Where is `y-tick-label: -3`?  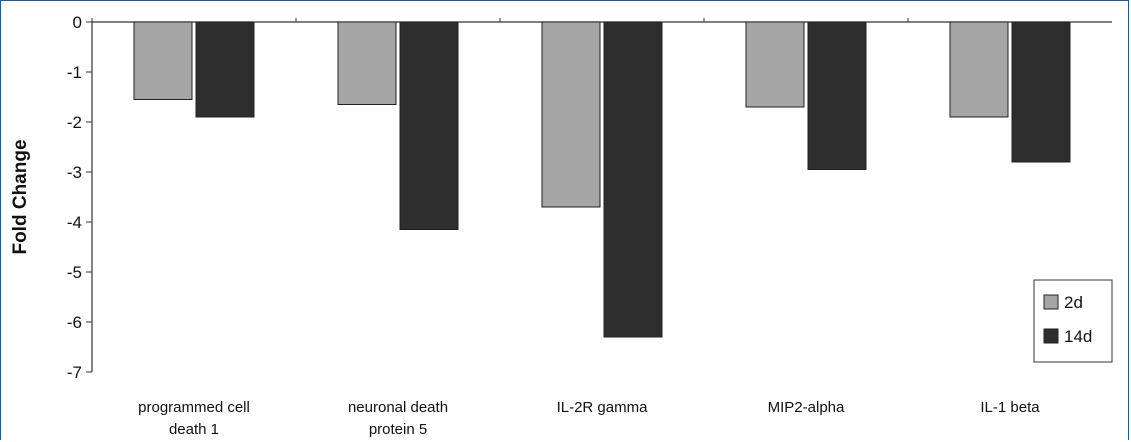
y-tick-label: -3 is located at coordinates (74, 172).